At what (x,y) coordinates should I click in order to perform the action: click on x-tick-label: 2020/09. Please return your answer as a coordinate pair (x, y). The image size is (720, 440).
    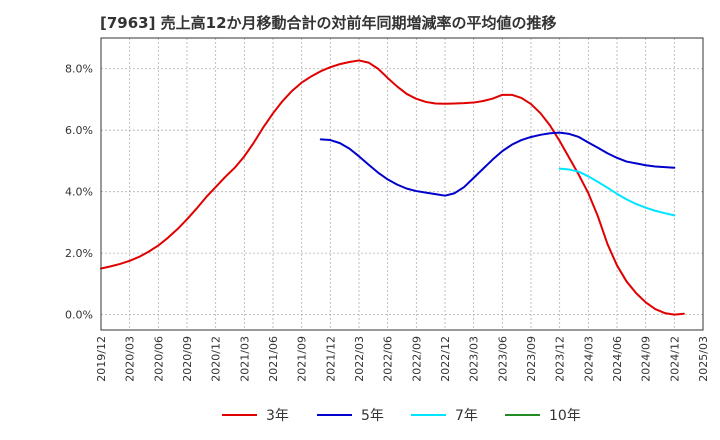
    Looking at the image, I should click on (187, 359).